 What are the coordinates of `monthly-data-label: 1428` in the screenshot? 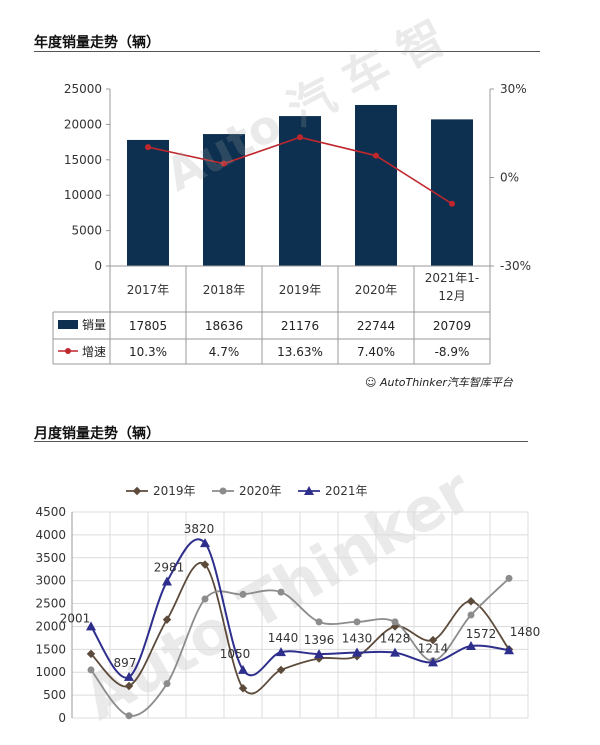 It's located at (395, 639).